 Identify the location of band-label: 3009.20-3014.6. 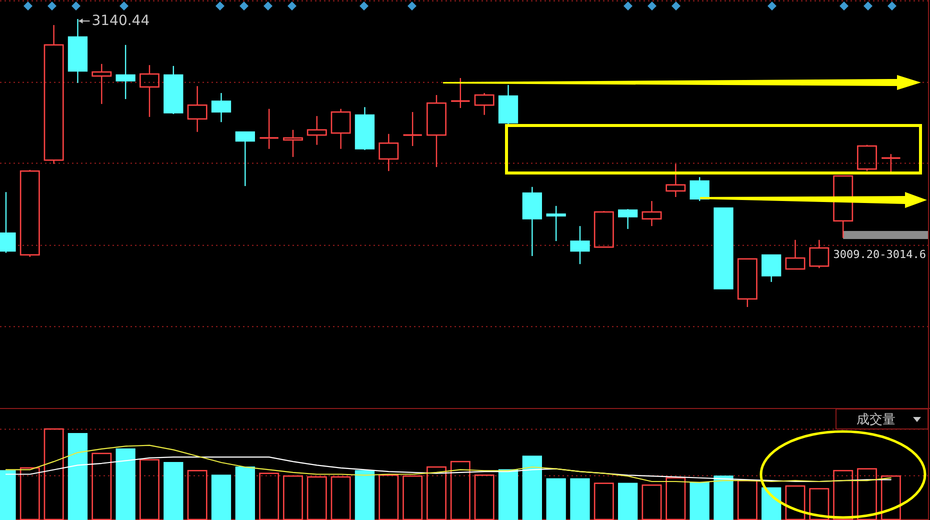
(879, 255).